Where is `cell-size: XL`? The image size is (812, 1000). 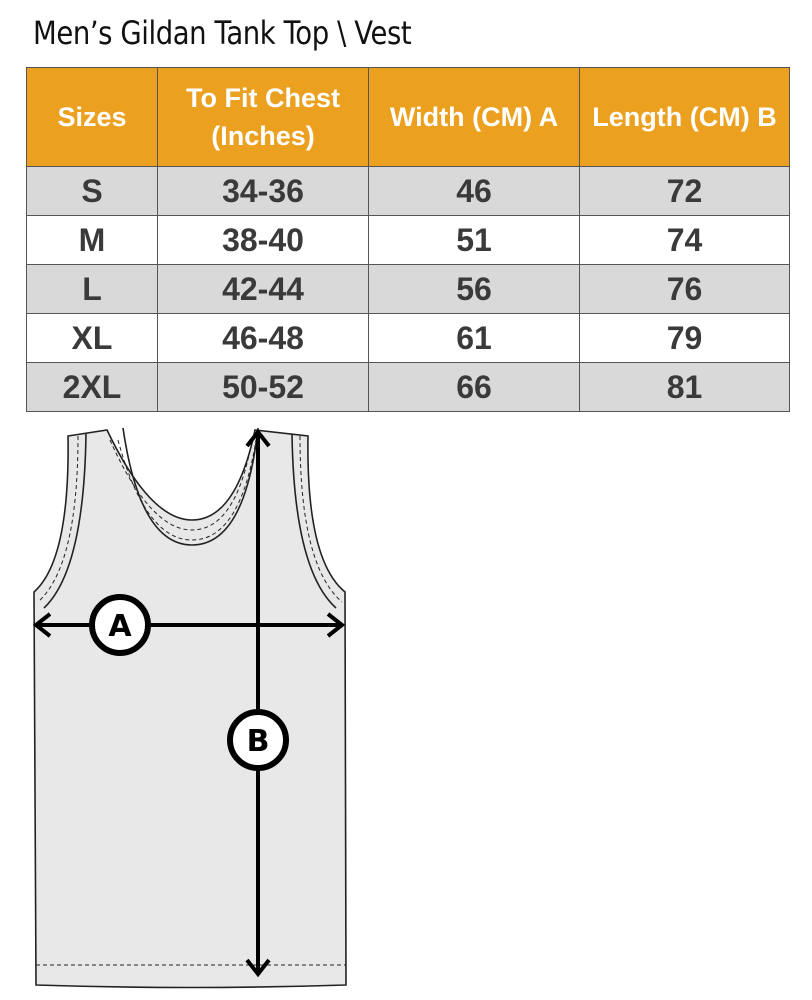 cell-size: XL is located at coordinates (92, 338).